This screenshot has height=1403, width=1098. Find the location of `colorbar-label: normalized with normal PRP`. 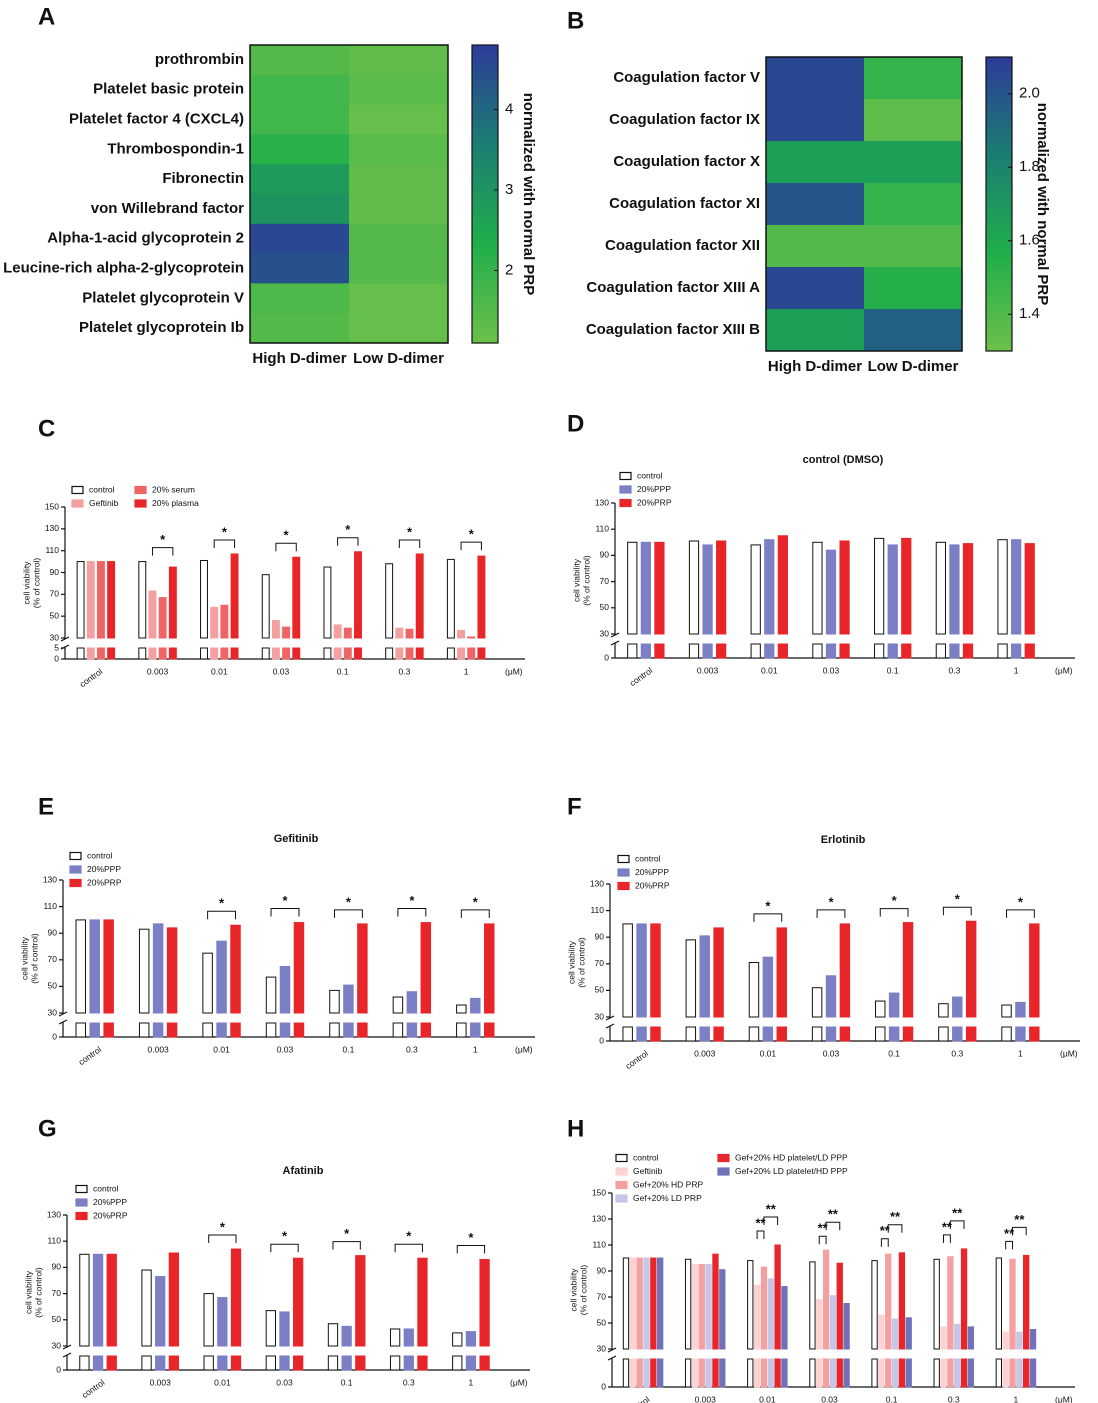

colorbar-label: normalized with normal PRP is located at coordinates (528, 194).